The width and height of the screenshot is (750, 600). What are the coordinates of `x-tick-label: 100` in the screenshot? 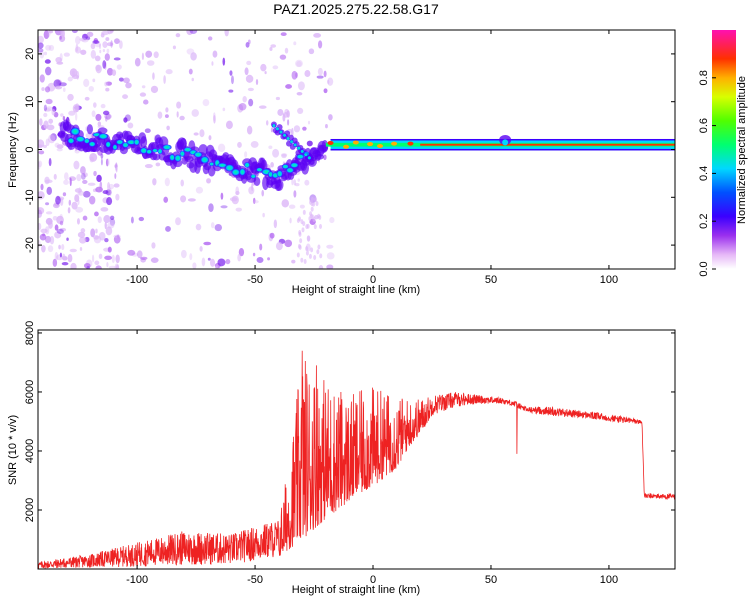 It's located at (609, 580).